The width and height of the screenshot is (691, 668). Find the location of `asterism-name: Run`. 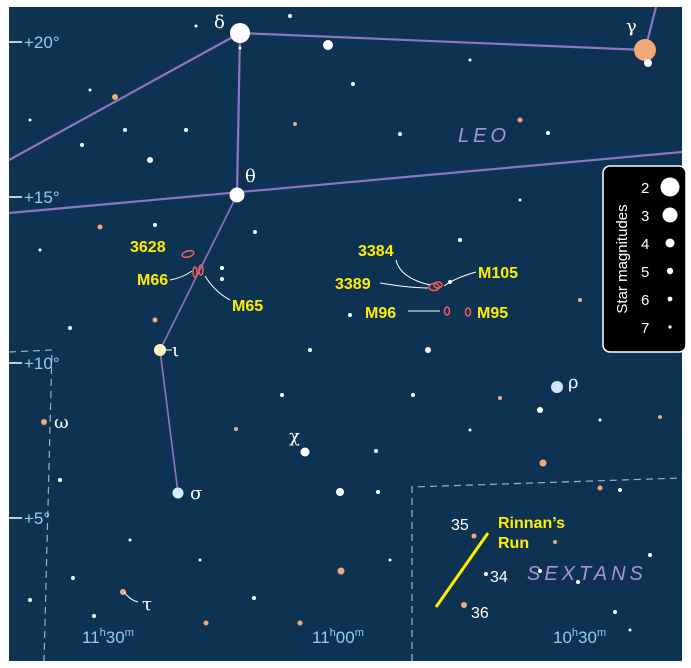

asterism-name: Run is located at coordinates (513, 543).